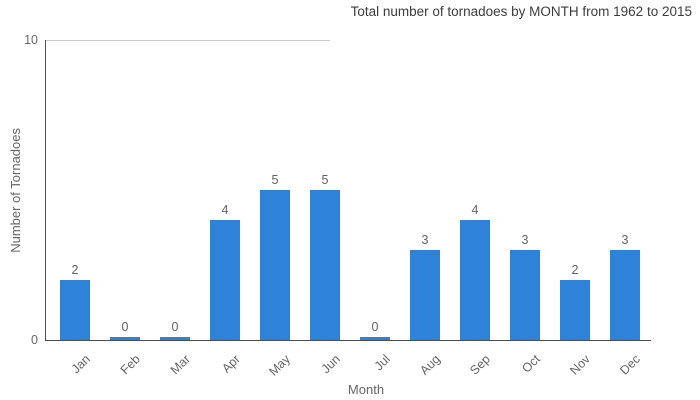  I want to click on x-axis-title: Month, so click(366, 389).